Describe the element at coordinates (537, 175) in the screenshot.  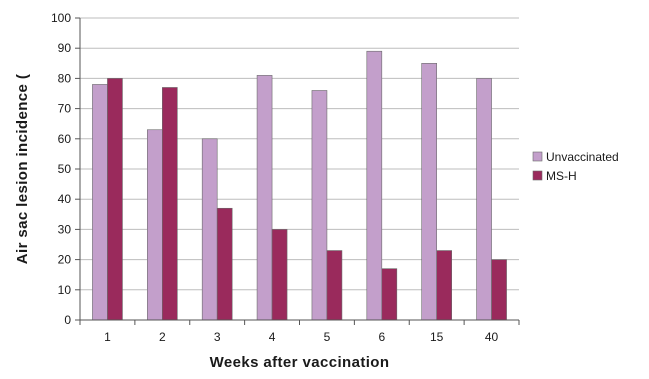
I see `legend-swatch-ms-h` at that location.